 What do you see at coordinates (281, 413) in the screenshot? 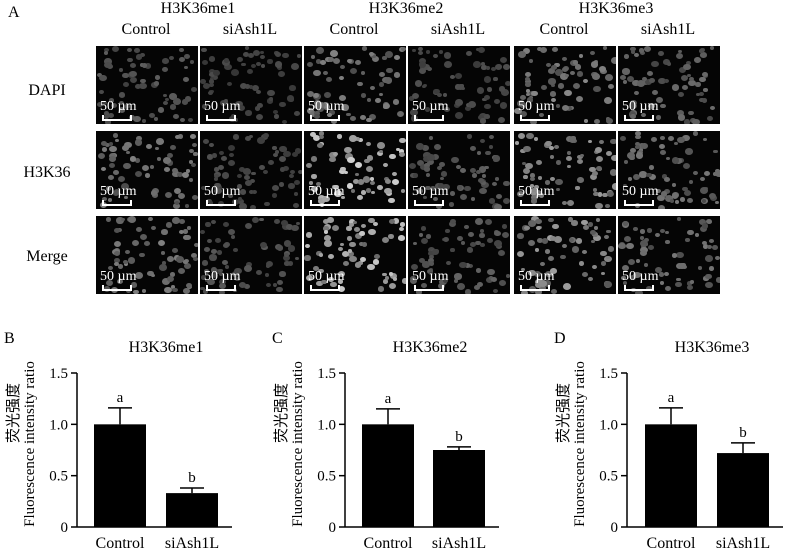
I see `y-axis-label-cn: 荧光强度` at bounding box center [281, 413].